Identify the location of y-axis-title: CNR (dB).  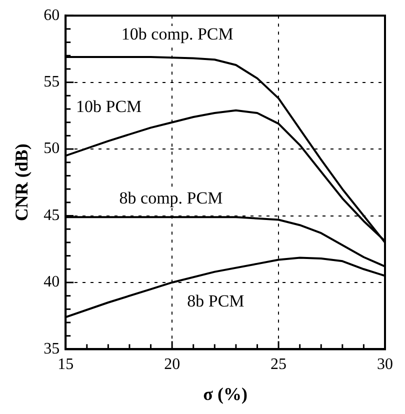
(21, 183).